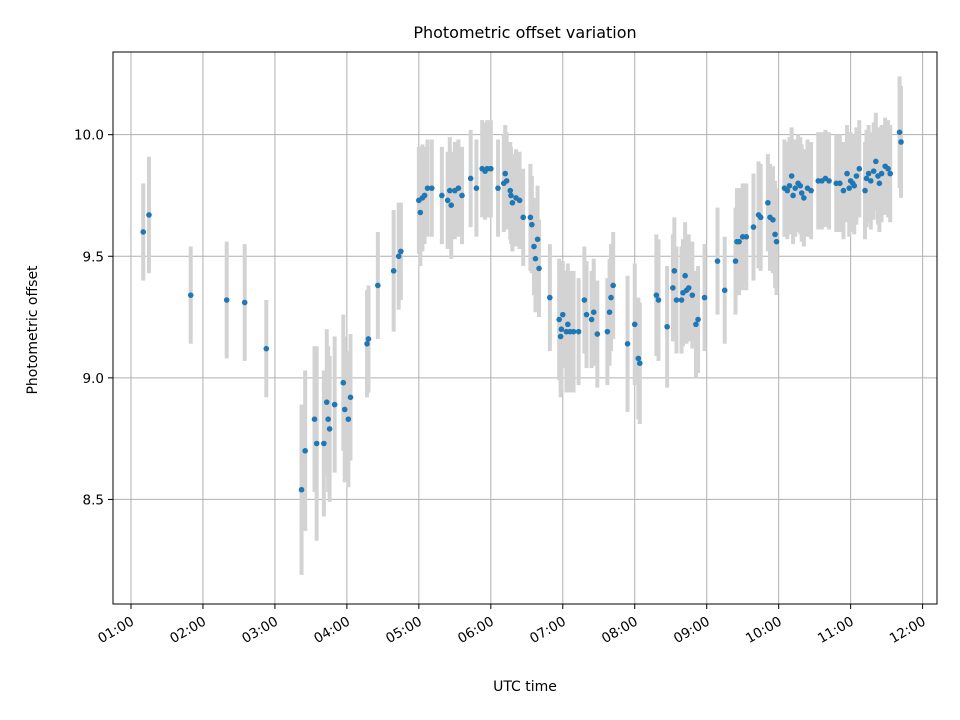 This screenshot has width=960, height=720. Describe the element at coordinates (332, 630) in the screenshot. I see `x-tick-label: 04:00` at that location.